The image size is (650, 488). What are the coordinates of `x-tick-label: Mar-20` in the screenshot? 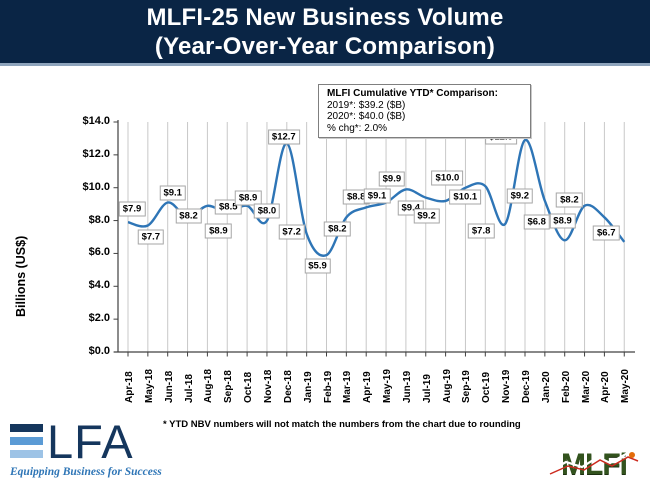 It's located at (586, 386).